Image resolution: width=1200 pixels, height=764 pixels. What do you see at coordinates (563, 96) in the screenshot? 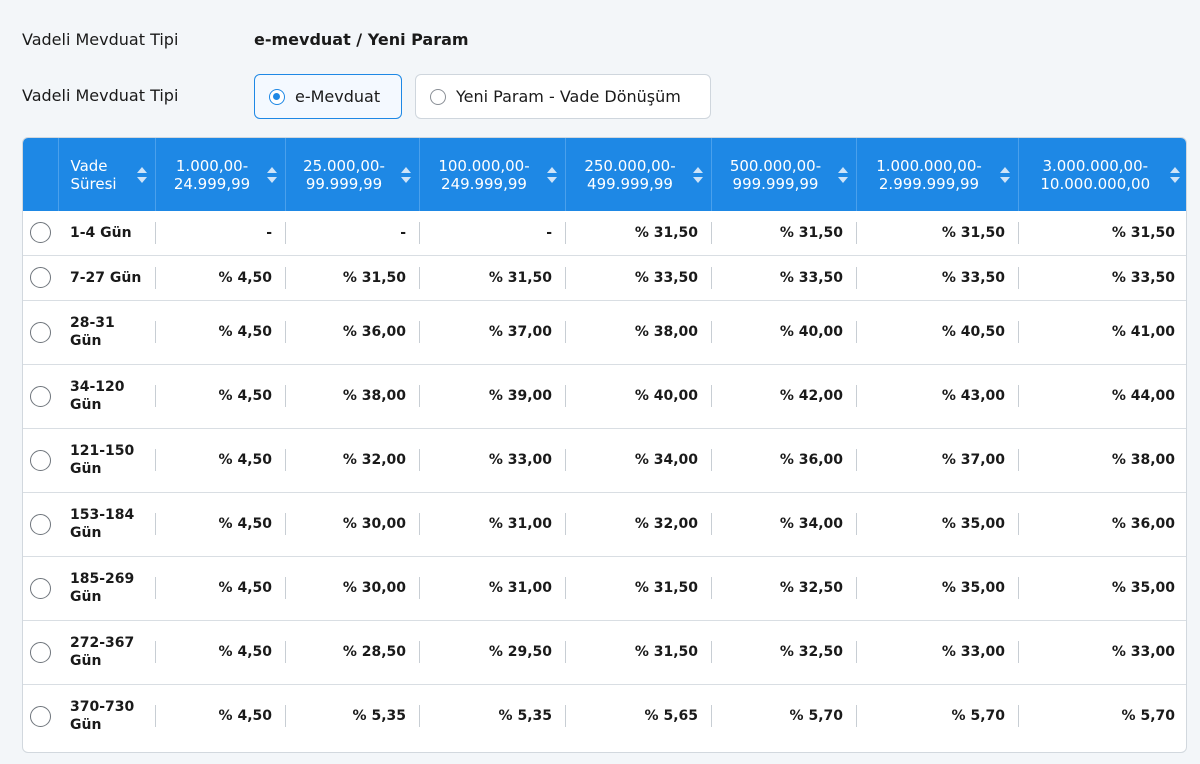
I see `option-yeni-param: Yeni Param - Vade Dönüşüm` at bounding box center [563, 96].